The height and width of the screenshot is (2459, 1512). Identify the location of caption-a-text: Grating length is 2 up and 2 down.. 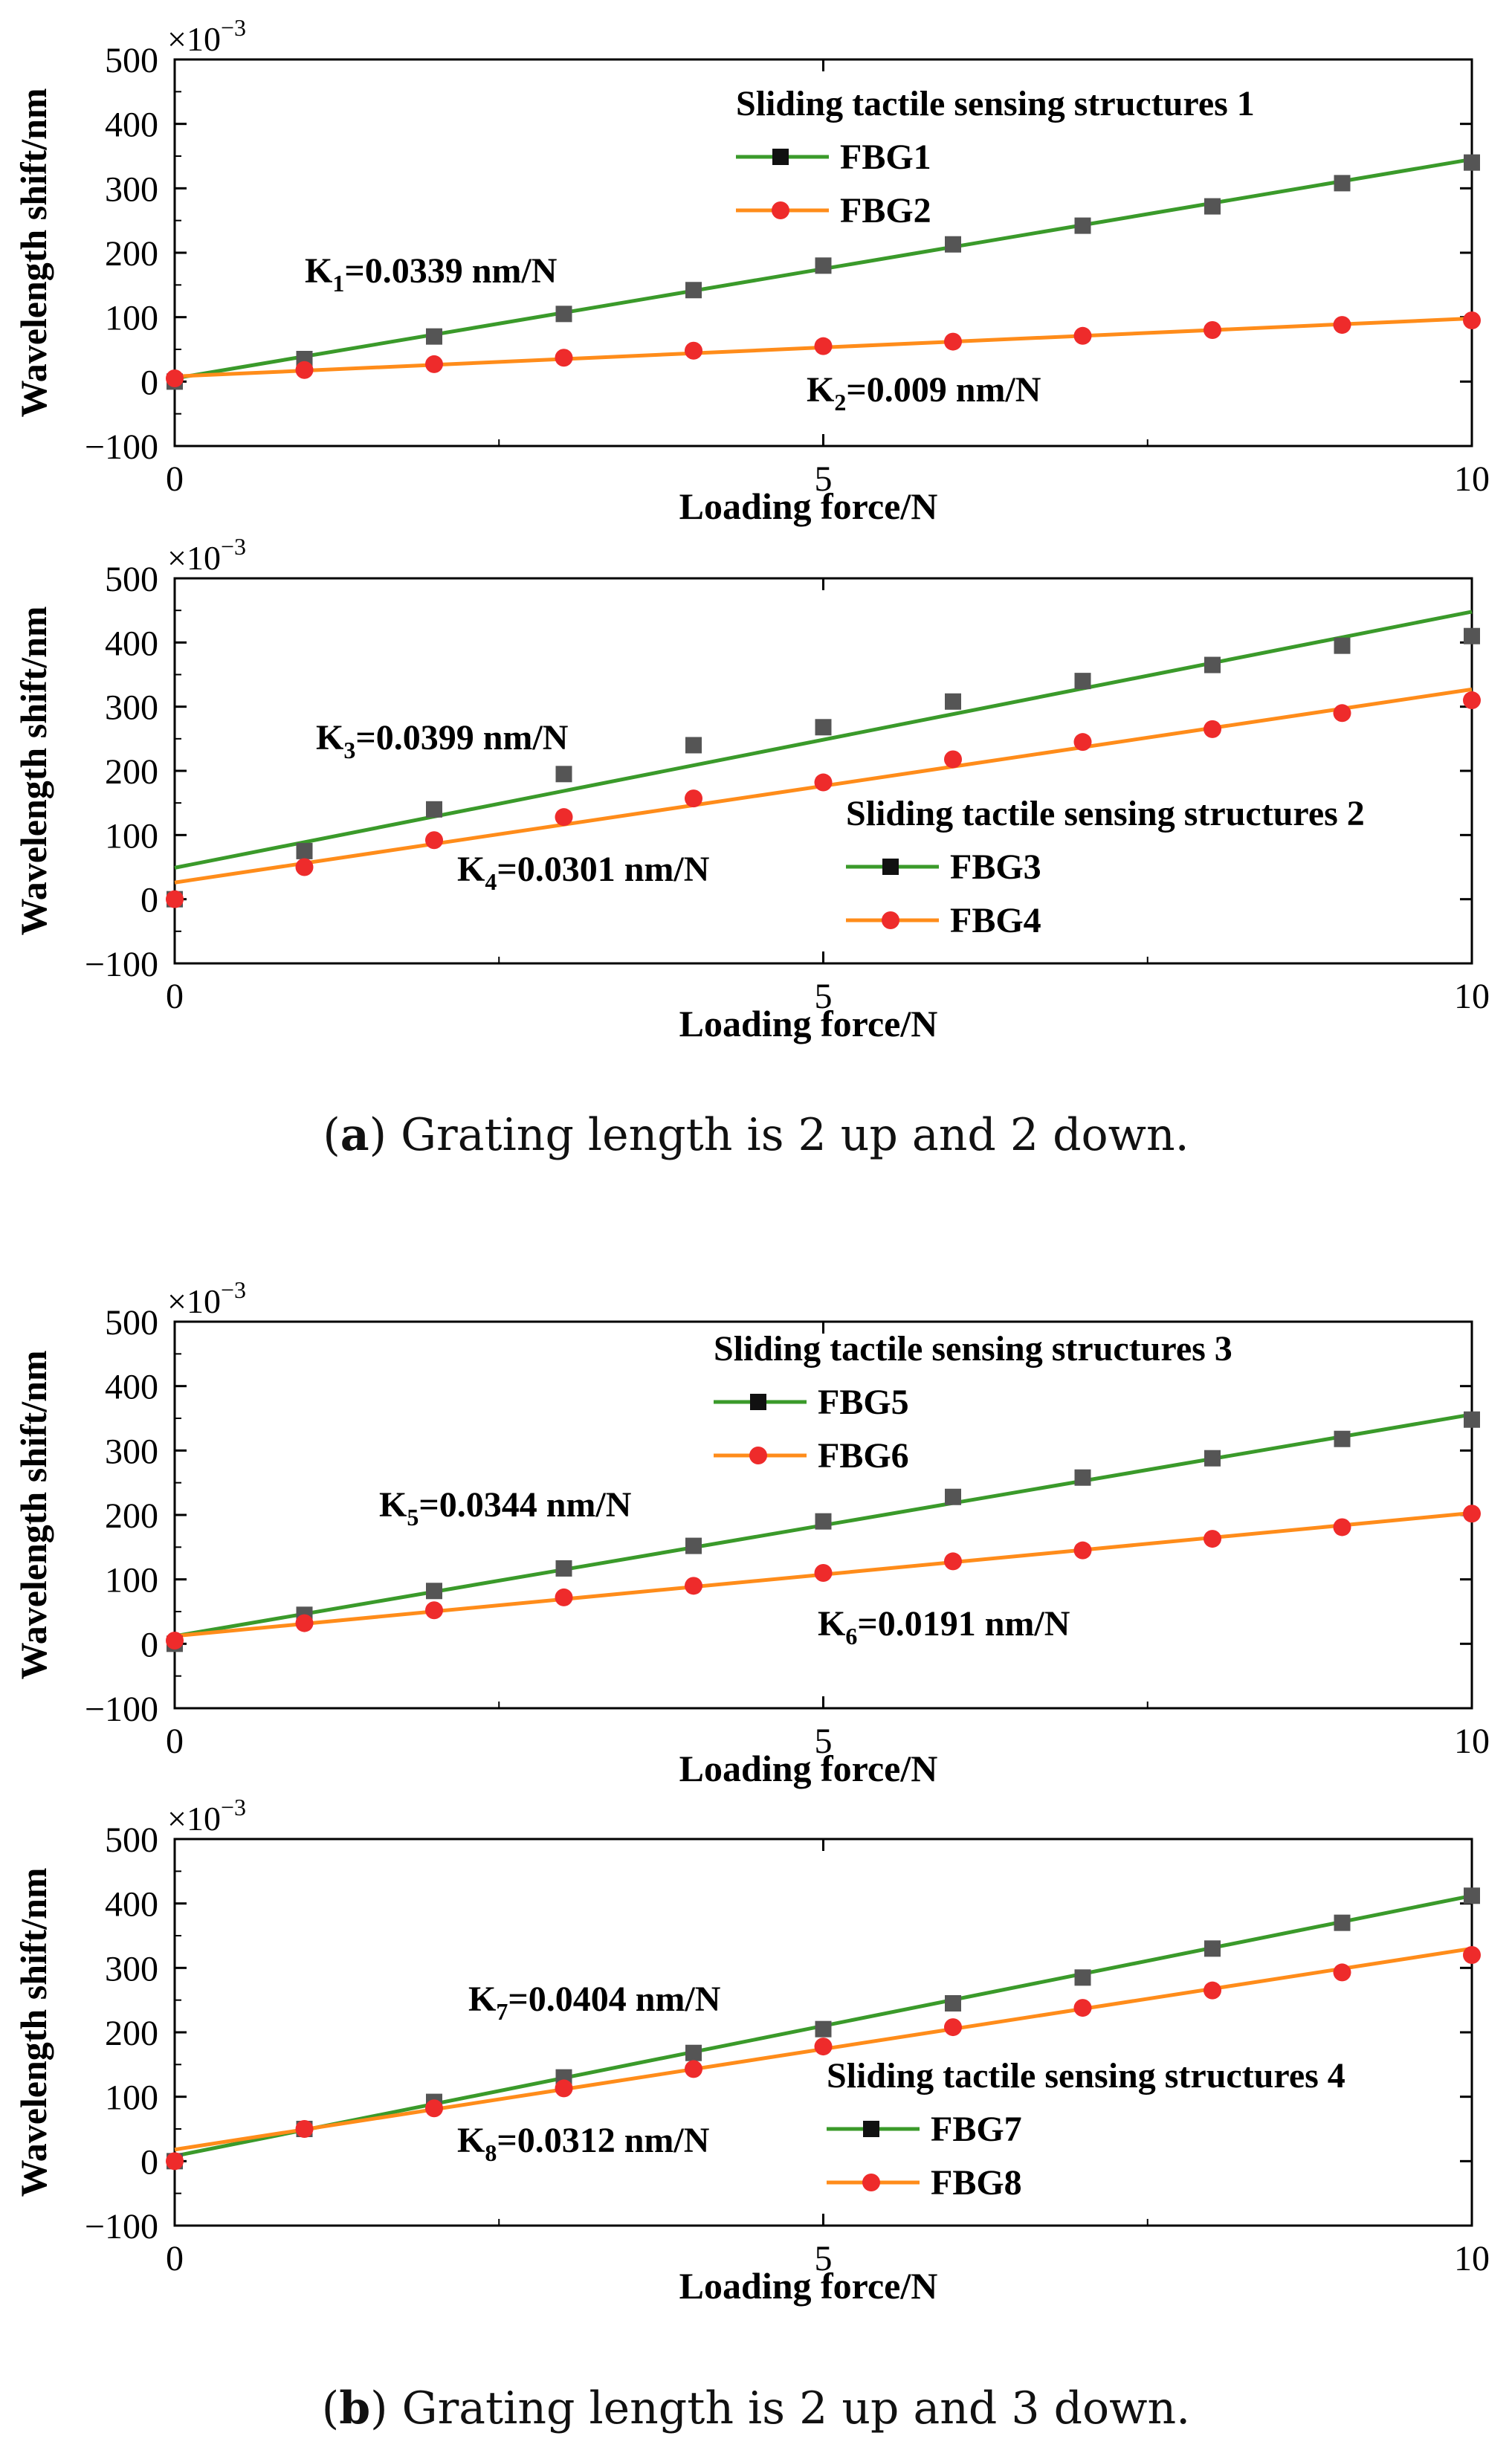
(795, 1135).